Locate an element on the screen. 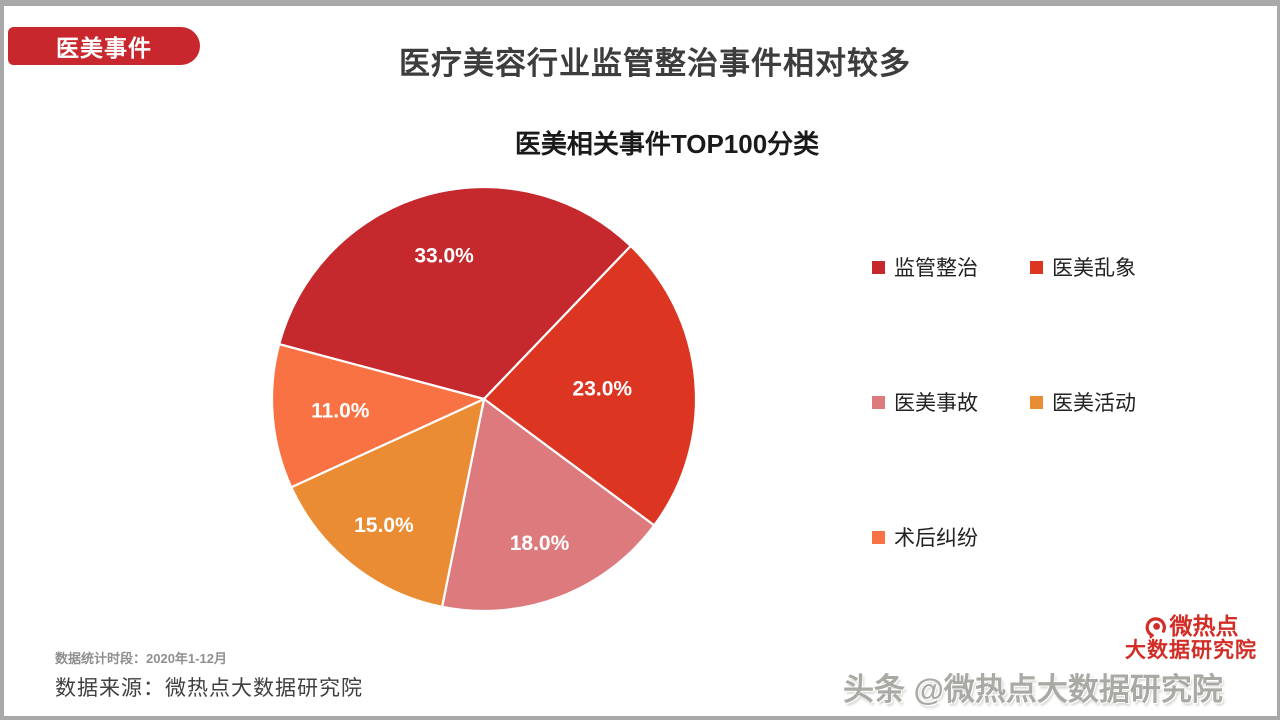 The width and height of the screenshot is (1280, 720). legend-item-术后纠纷: 术后纠纷 is located at coordinates (951, 537).